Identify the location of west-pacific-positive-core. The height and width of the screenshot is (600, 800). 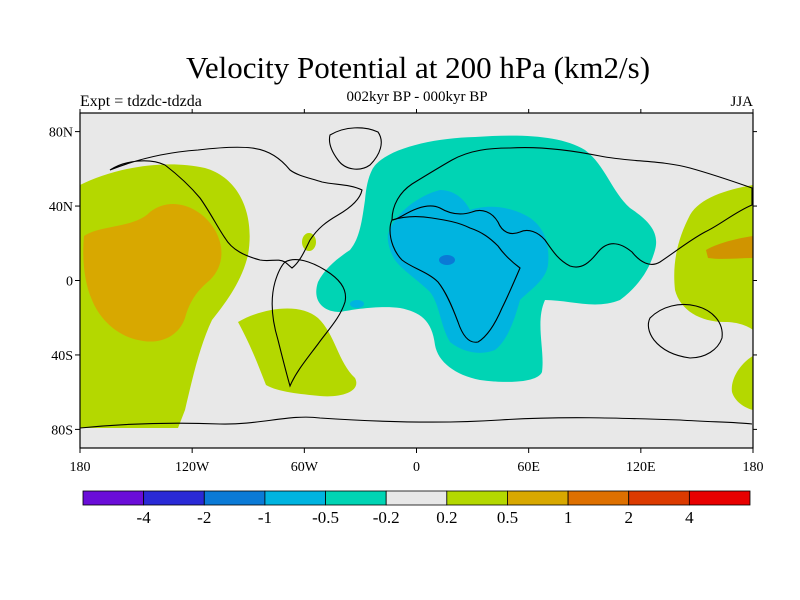
(729, 247).